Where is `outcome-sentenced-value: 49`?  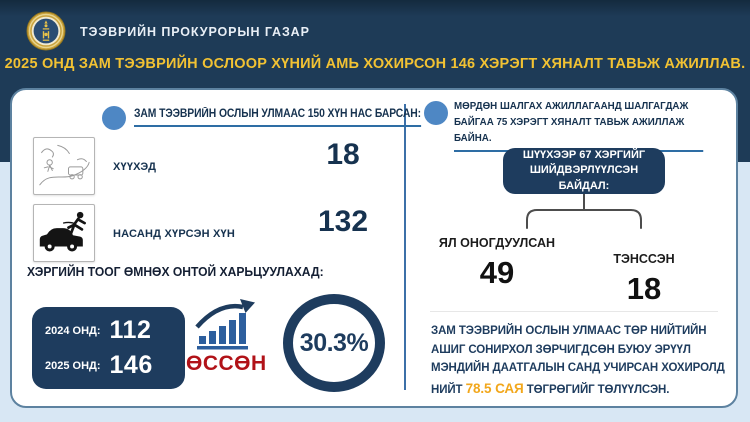 outcome-sentenced-value: 49 is located at coordinates (497, 273).